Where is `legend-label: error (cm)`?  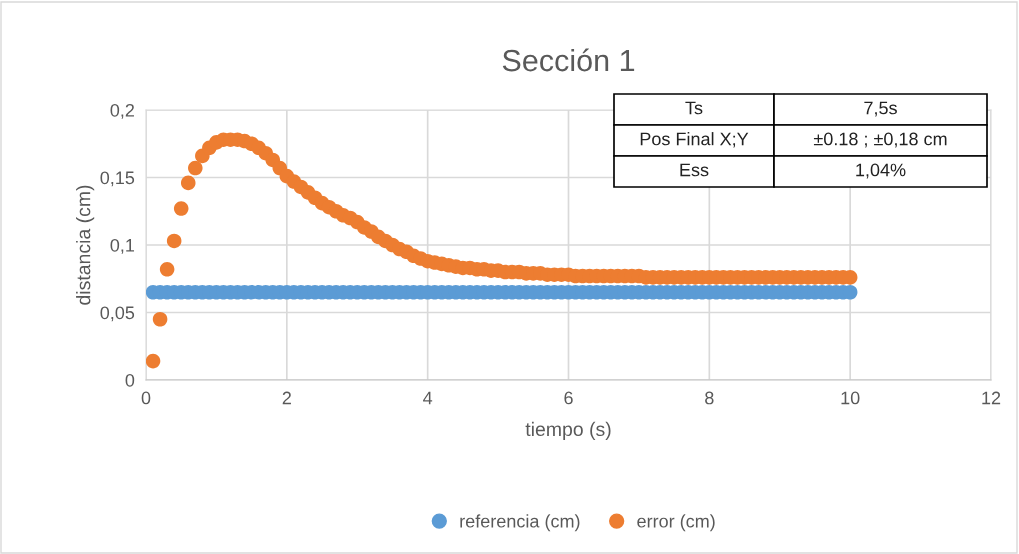 legend-label: error (cm) is located at coordinates (676, 523).